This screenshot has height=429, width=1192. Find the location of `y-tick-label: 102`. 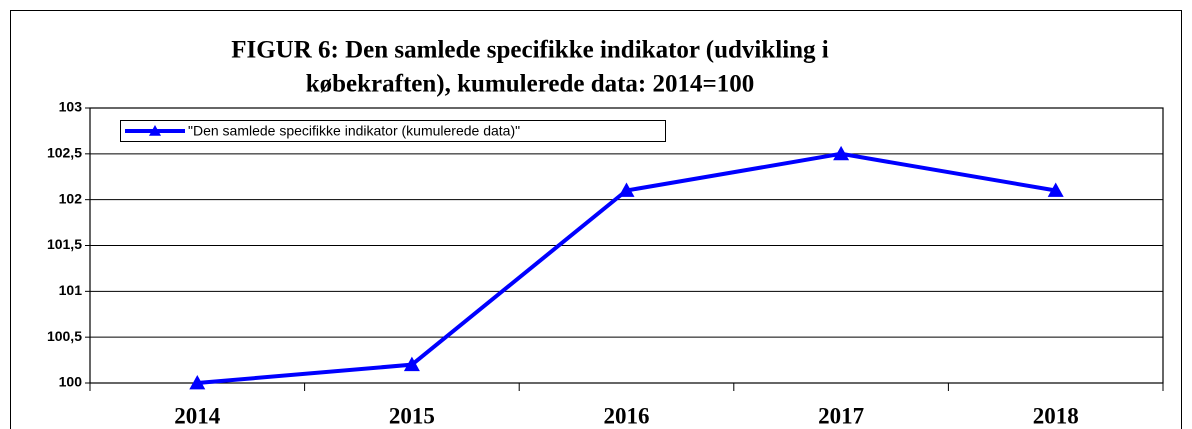

y-tick-label: 102 is located at coordinates (71, 198).